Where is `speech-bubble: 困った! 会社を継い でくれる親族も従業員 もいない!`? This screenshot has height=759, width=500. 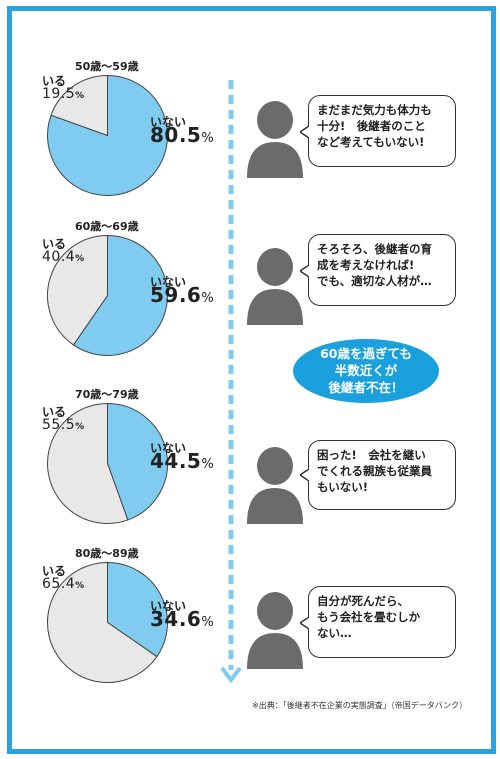
speech-bubble: 困った! 会社を継い でくれる親族も従業員 もいない! is located at coordinates (378, 475).